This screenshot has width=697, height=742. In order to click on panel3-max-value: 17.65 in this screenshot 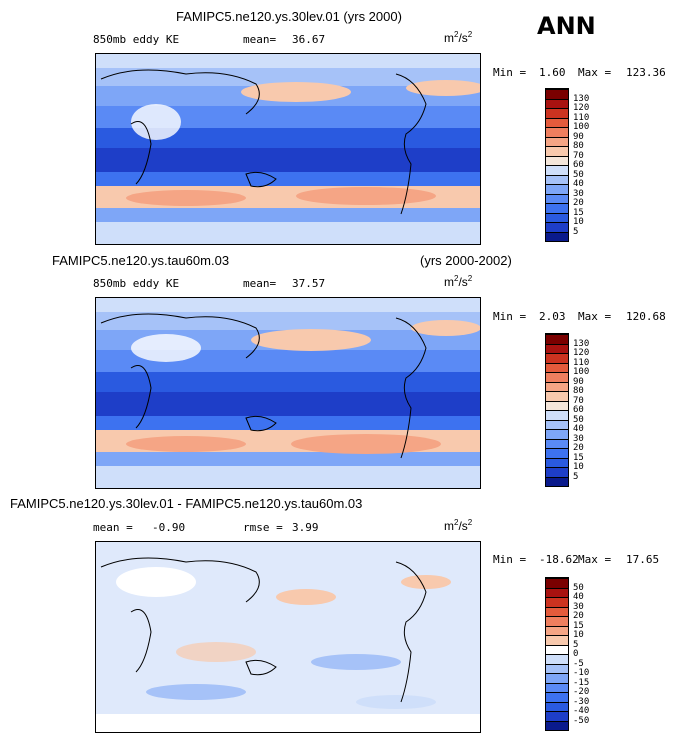, I will do `click(643, 559)`.